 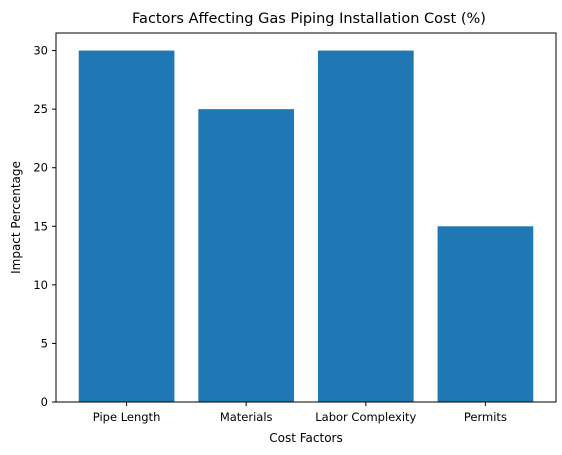 What do you see at coordinates (44, 343) in the screenshot?
I see `y-tick-label: 5` at bounding box center [44, 343].